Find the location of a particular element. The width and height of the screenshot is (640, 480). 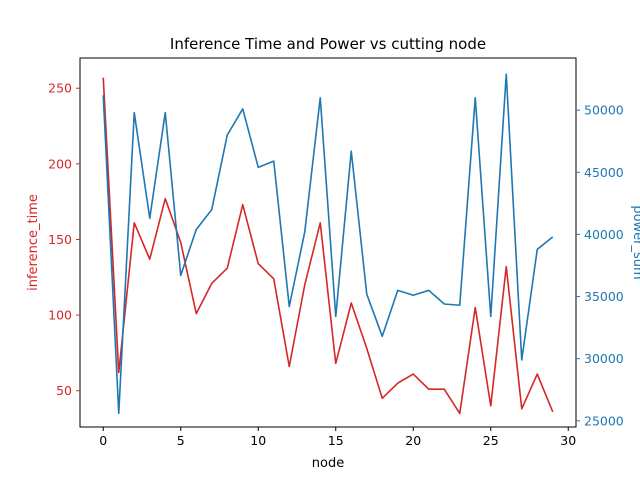

left-y-tick-label: 250 is located at coordinates (60, 88).